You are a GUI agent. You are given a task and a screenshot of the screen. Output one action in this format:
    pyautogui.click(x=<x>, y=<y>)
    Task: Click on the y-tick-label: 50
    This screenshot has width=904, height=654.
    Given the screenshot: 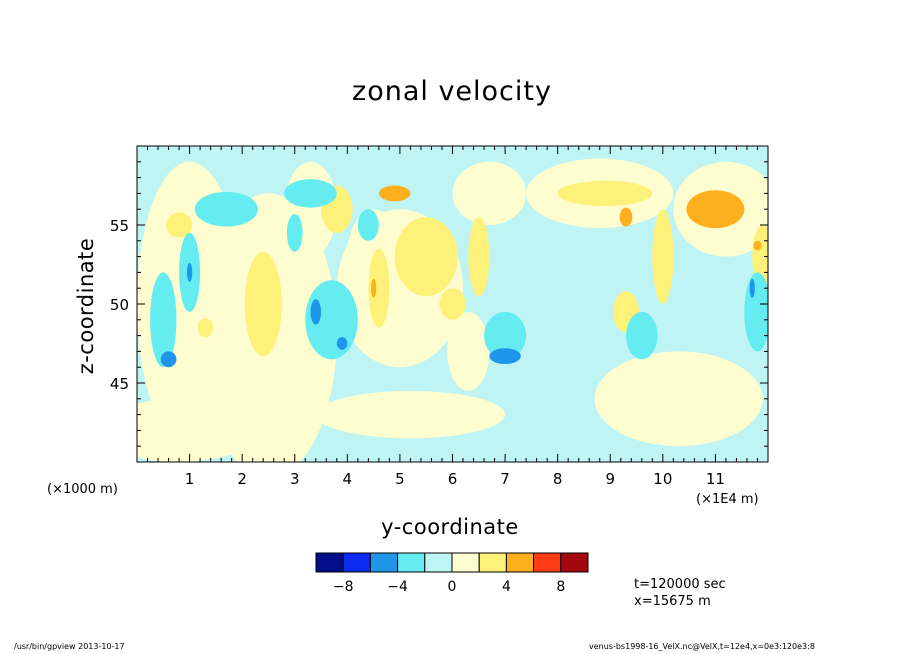 What is the action you would take?
    pyautogui.click(x=119, y=305)
    